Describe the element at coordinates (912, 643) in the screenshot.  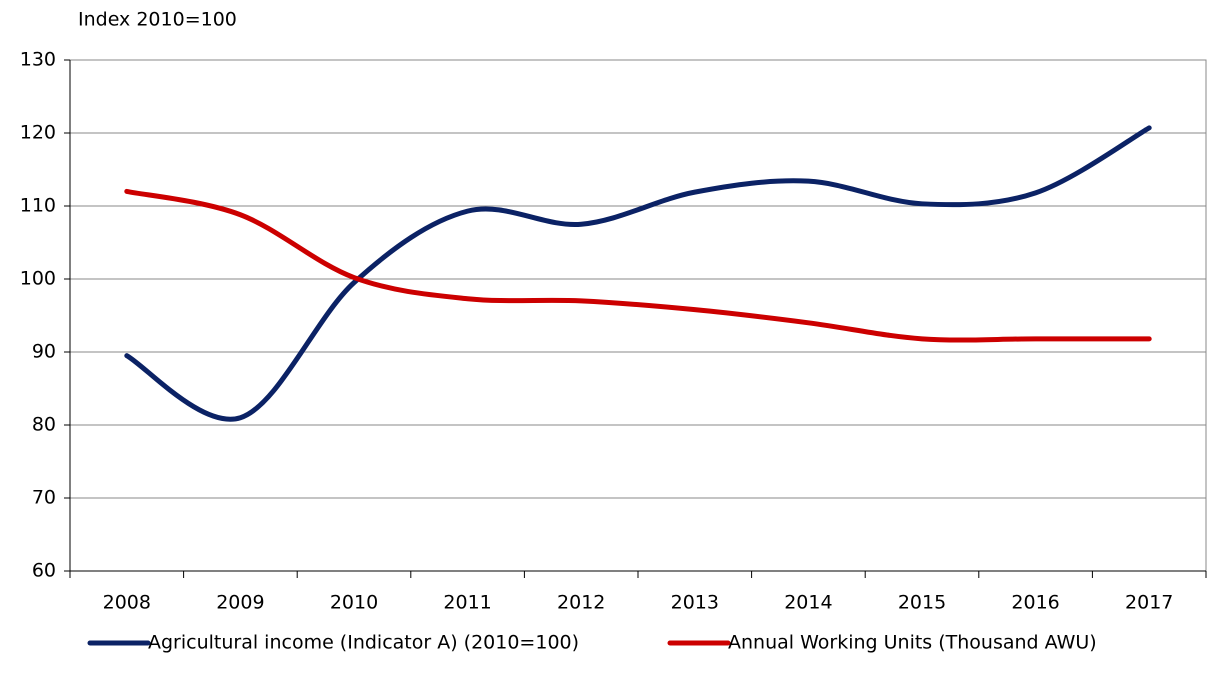
I see `legend-label: Annual Working Units (Thousand AWU)` at that location.